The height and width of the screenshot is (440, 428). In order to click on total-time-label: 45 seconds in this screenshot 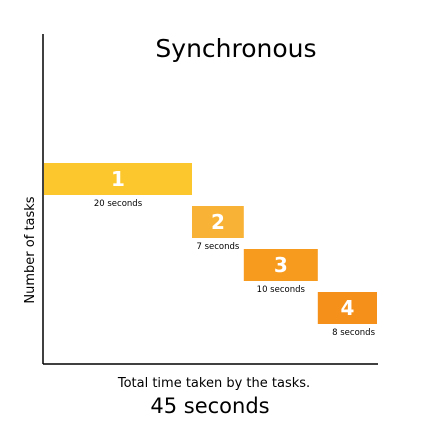, I will do `click(209, 406)`.